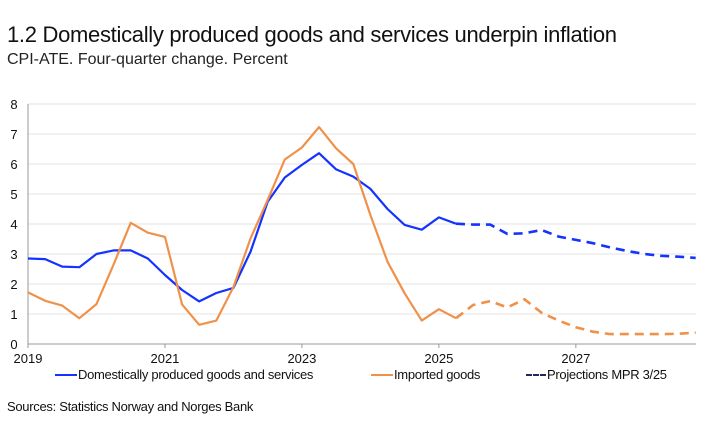  Describe the element at coordinates (13, 134) in the screenshot. I see `y-tick-label: 7` at that location.